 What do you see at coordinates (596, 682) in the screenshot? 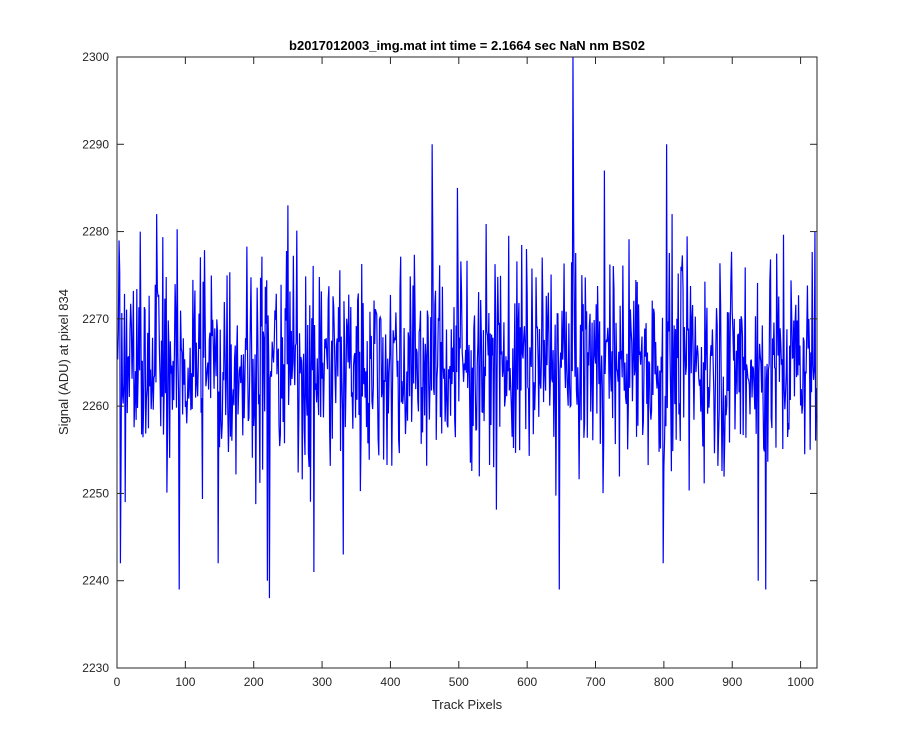
I see `x-tick-label: 700` at bounding box center [596, 682].